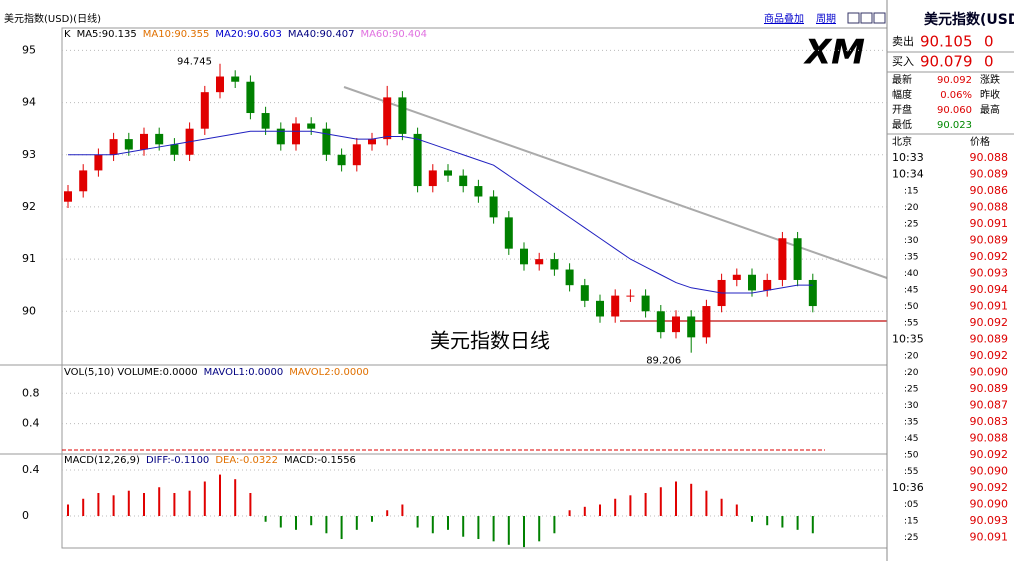 Image resolution: width=1014 pixels, height=561 pixels. I want to click on legend-label: MA60:90.404, so click(393, 34).